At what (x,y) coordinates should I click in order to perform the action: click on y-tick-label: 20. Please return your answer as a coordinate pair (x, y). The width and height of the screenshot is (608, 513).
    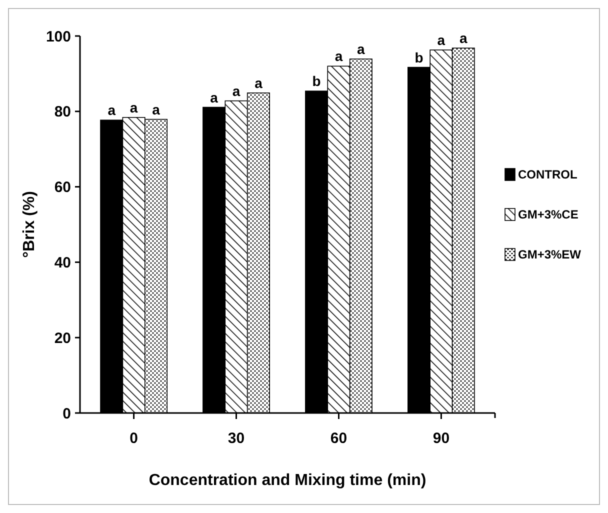
    Looking at the image, I should click on (62, 338).